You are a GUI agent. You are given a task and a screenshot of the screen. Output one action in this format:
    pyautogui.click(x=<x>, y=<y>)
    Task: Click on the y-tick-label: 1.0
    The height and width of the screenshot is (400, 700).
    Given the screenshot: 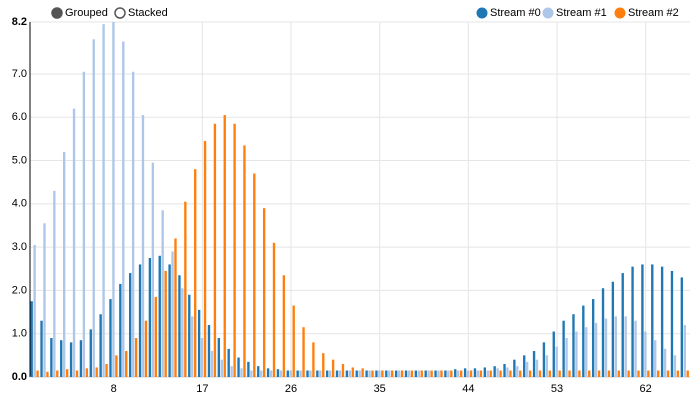 What is the action you would take?
    pyautogui.click(x=19, y=334)
    